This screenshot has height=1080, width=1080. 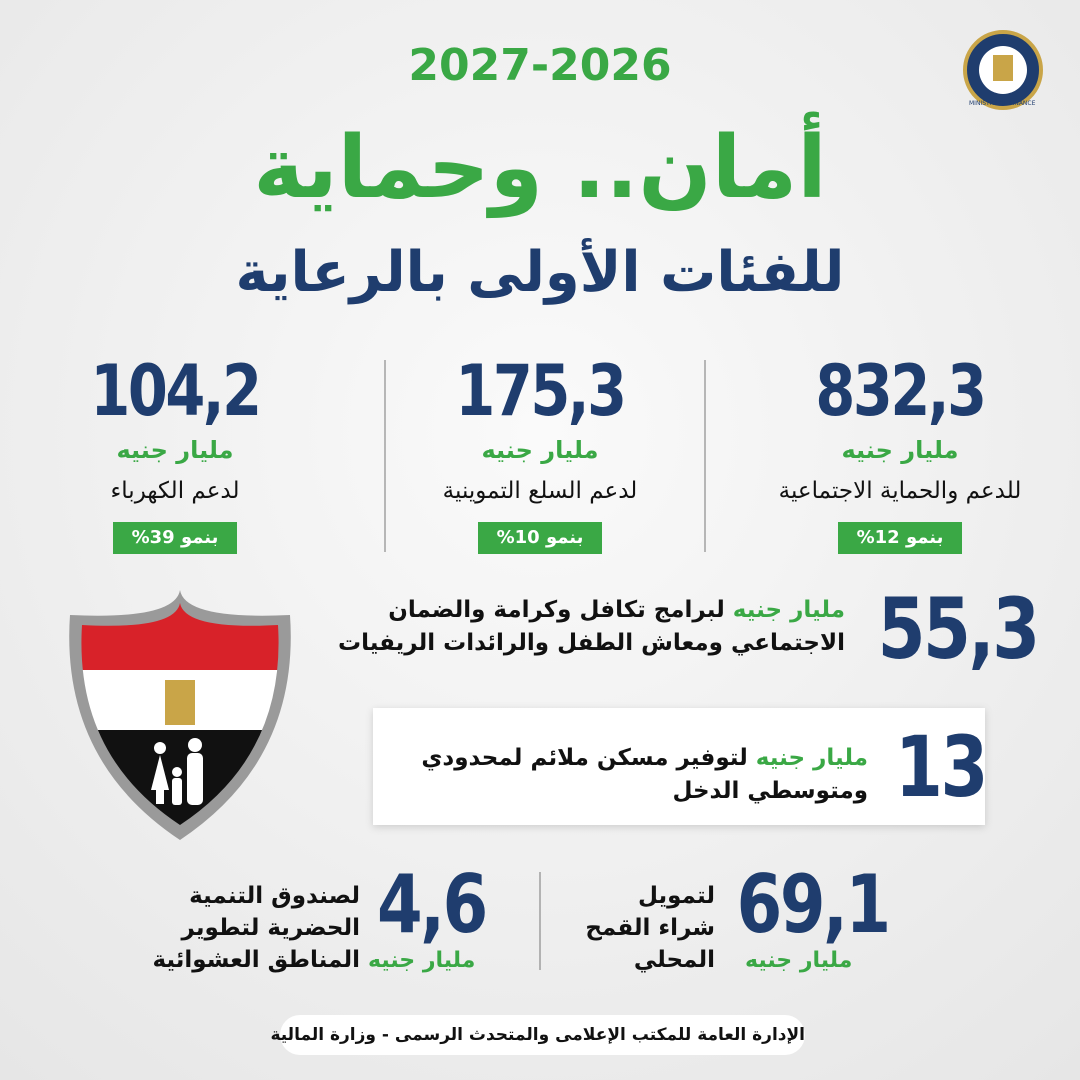 I want to click on highlight-value: 13, so click(x=941, y=767).